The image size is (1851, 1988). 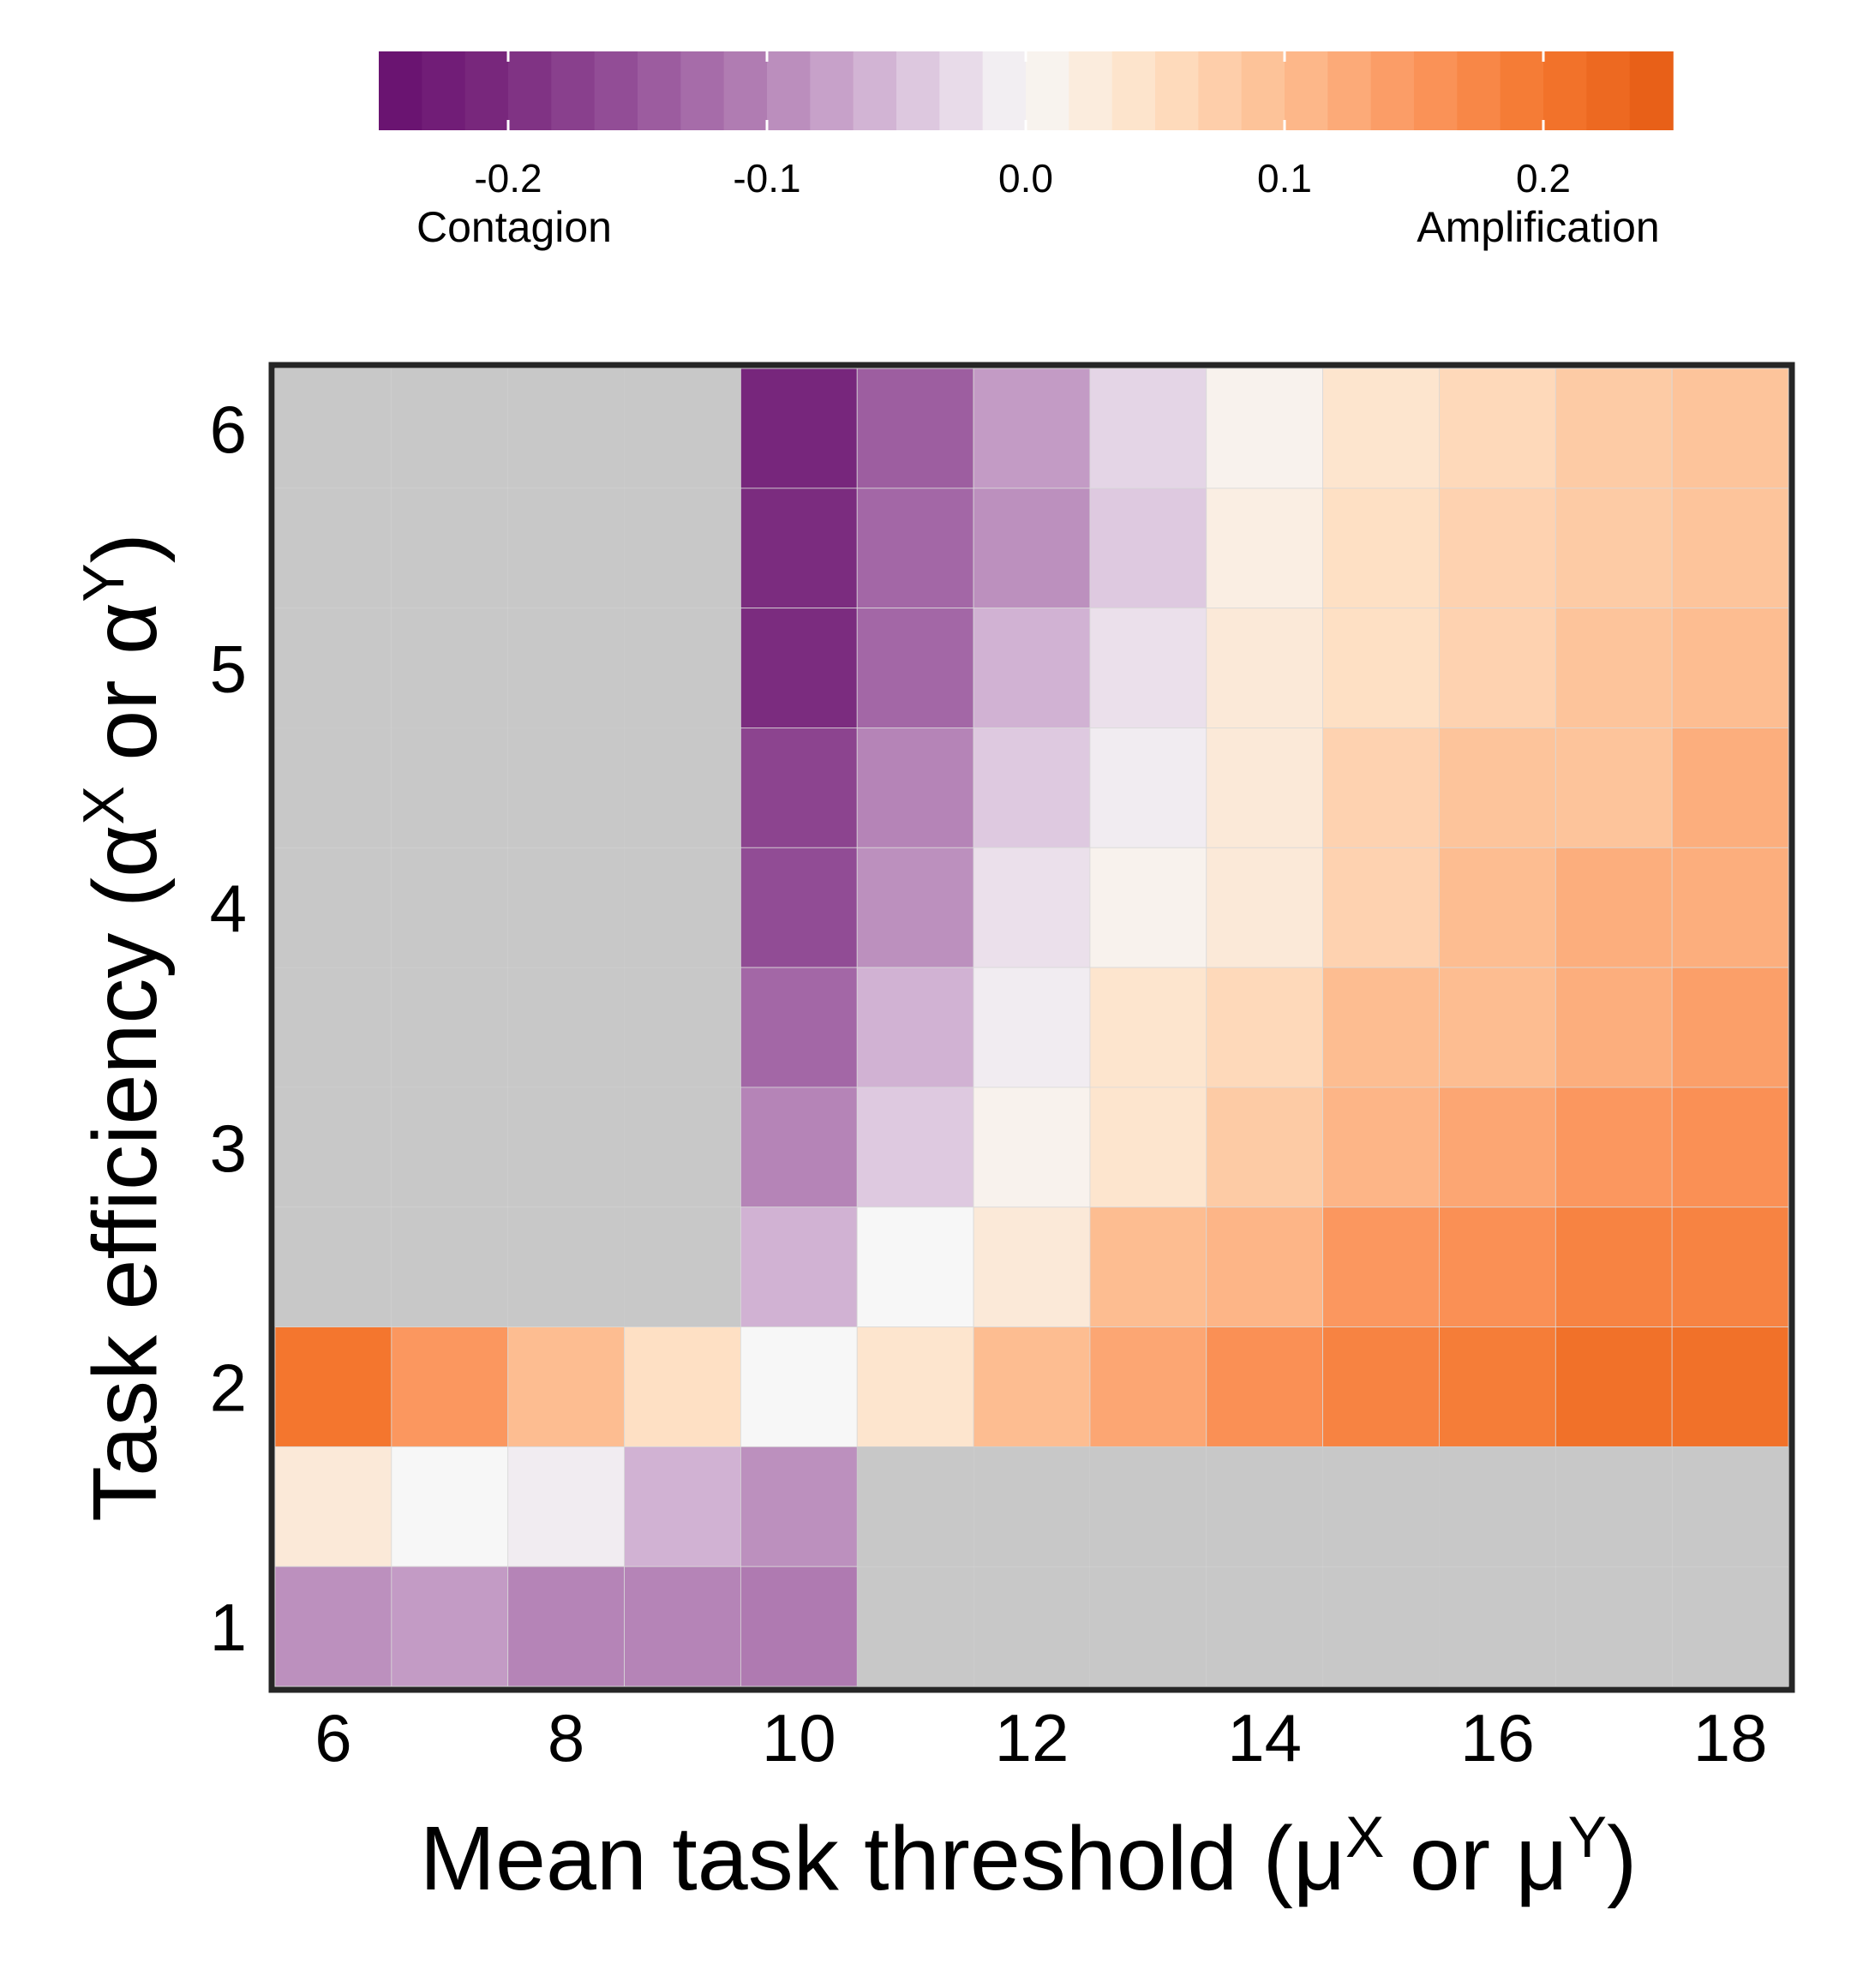 I want to click on x-axis-title: Mean task threshold (μX or μY), so click(x=1029, y=1857).